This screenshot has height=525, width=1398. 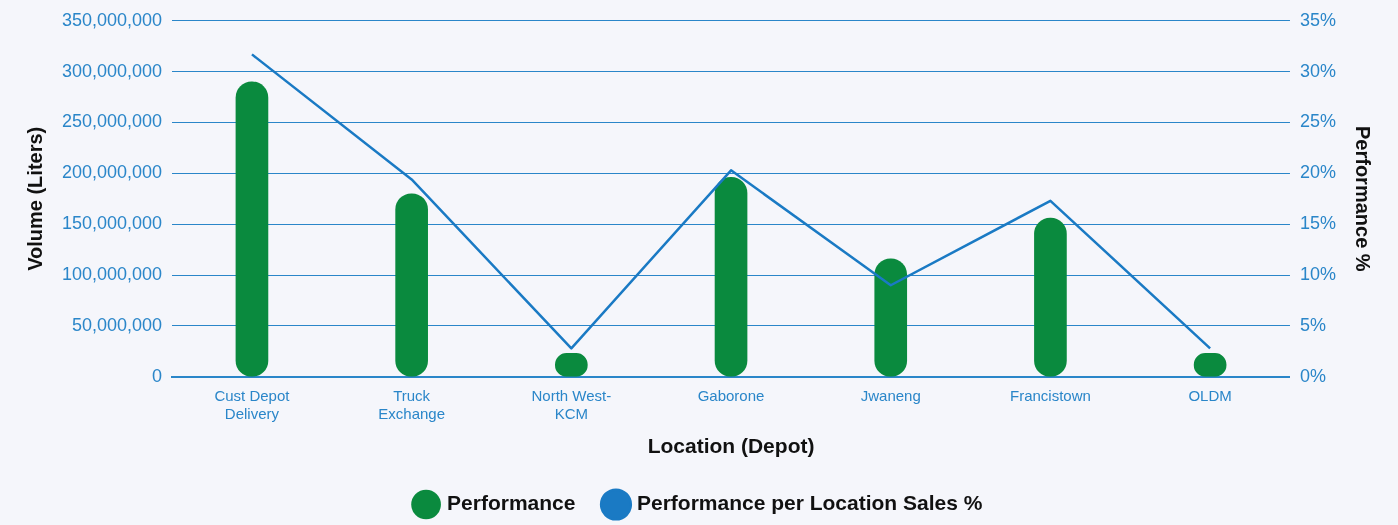 What do you see at coordinates (34, 198) in the screenshot?
I see `y-axis-title: Volume (Liters)` at bounding box center [34, 198].